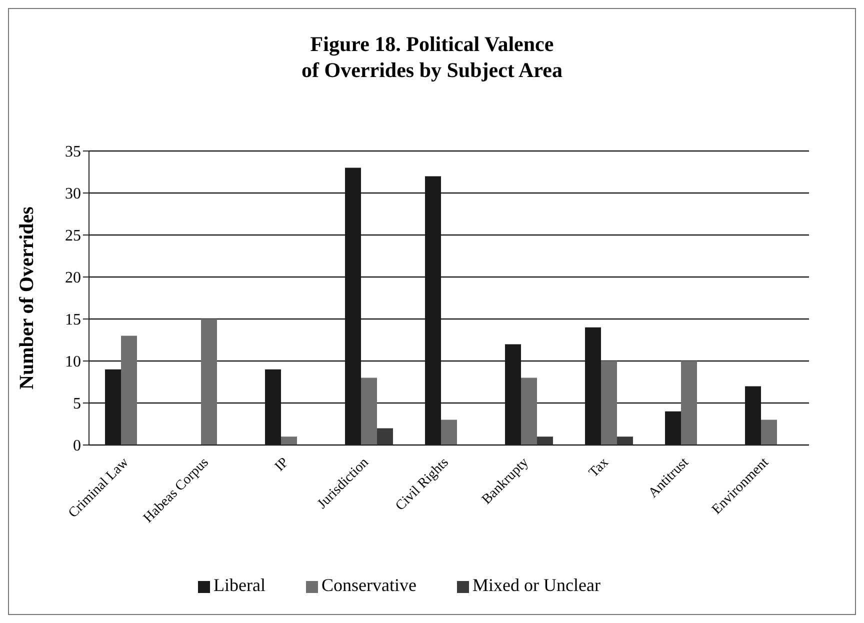  I want to click on y-tick-label: 35, so click(73, 152).